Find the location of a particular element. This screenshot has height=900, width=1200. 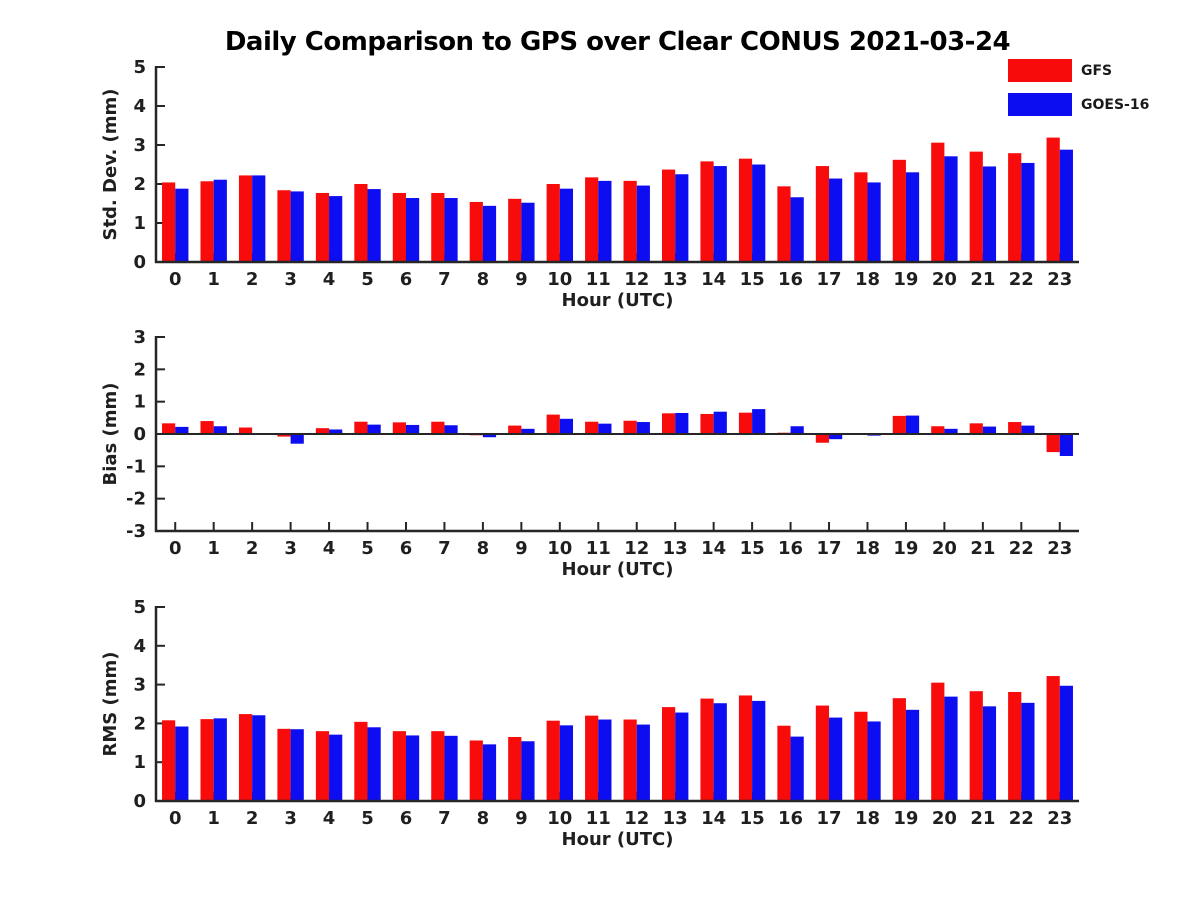

goes16-color-swatch is located at coordinates (1040, 104).